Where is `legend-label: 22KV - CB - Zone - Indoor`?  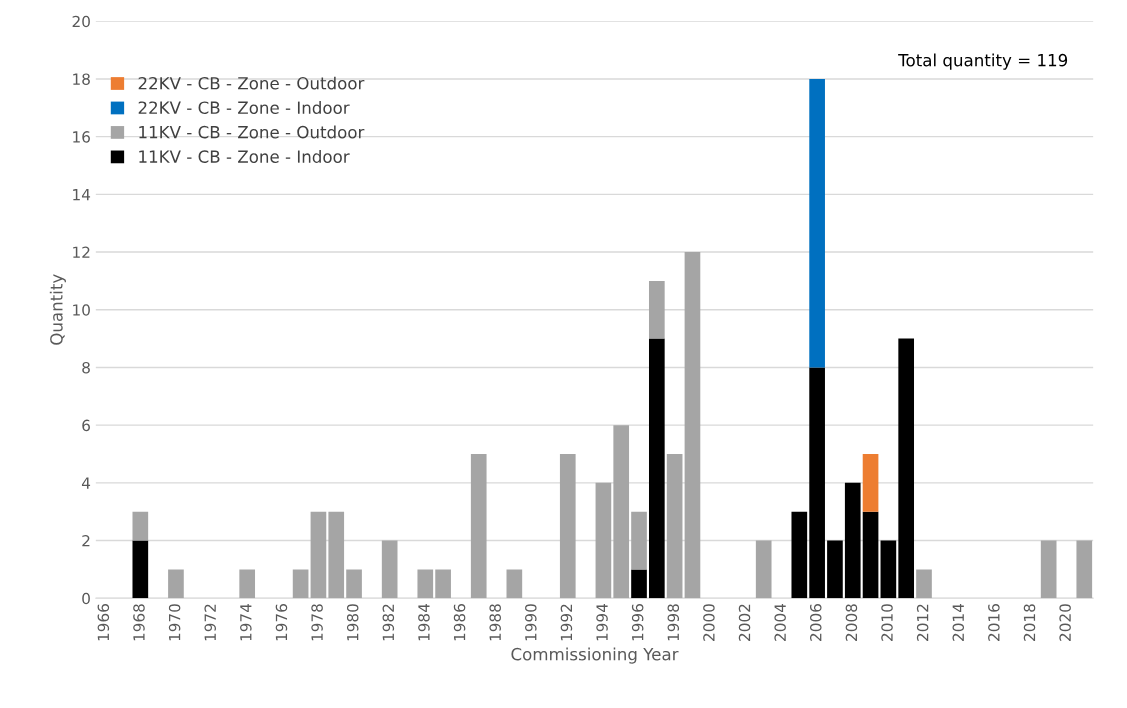
legend-label: 22KV - CB - Zone - Indoor is located at coordinates (244, 107).